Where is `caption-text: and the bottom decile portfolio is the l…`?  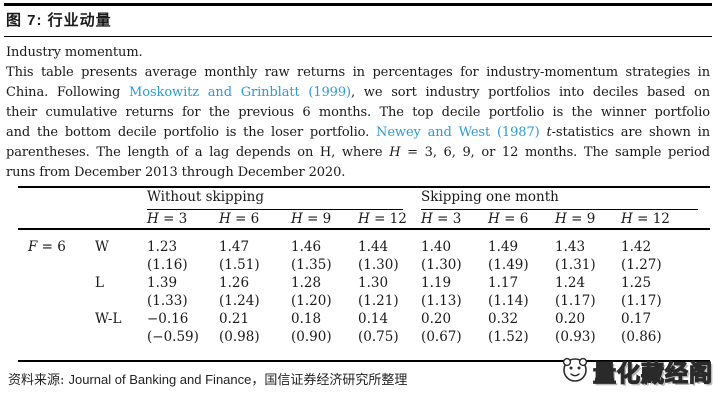
caption-text: and the bottom decile portfolio is the l… is located at coordinates (191, 132).